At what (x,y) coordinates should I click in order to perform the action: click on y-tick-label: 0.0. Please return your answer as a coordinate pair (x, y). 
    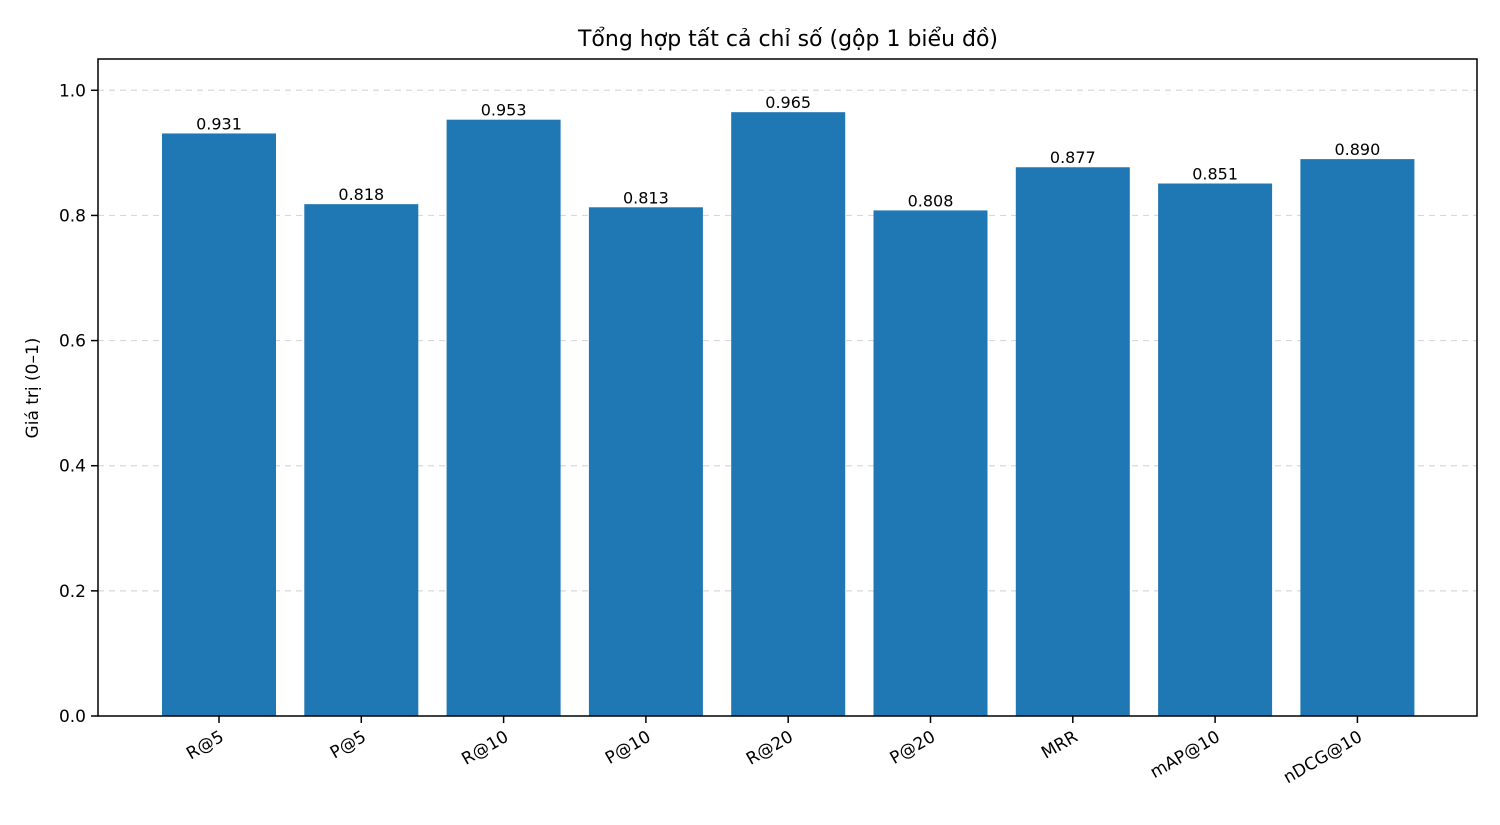
    Looking at the image, I should click on (72, 717).